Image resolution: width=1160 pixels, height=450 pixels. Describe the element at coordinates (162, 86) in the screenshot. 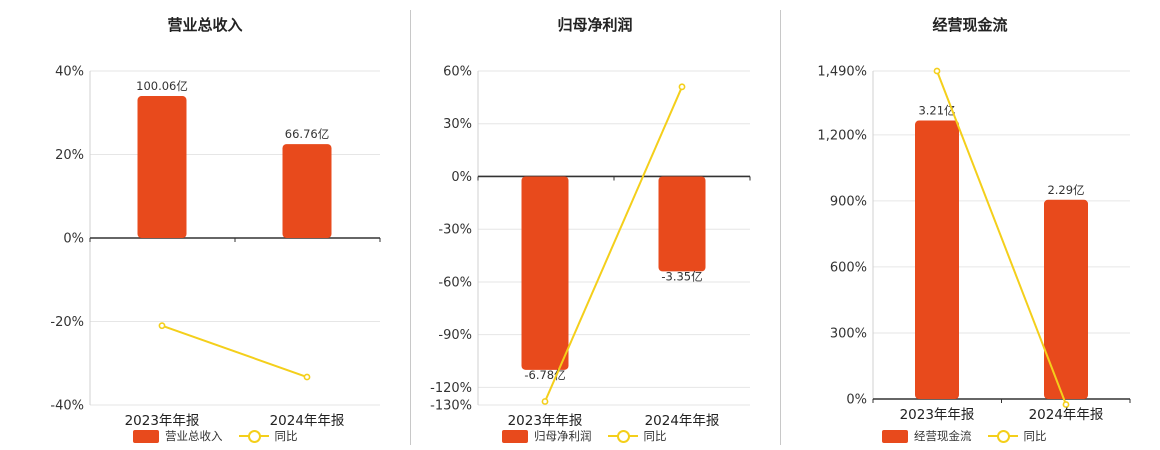

I see `bar-data-label: 100.06亿` at that location.